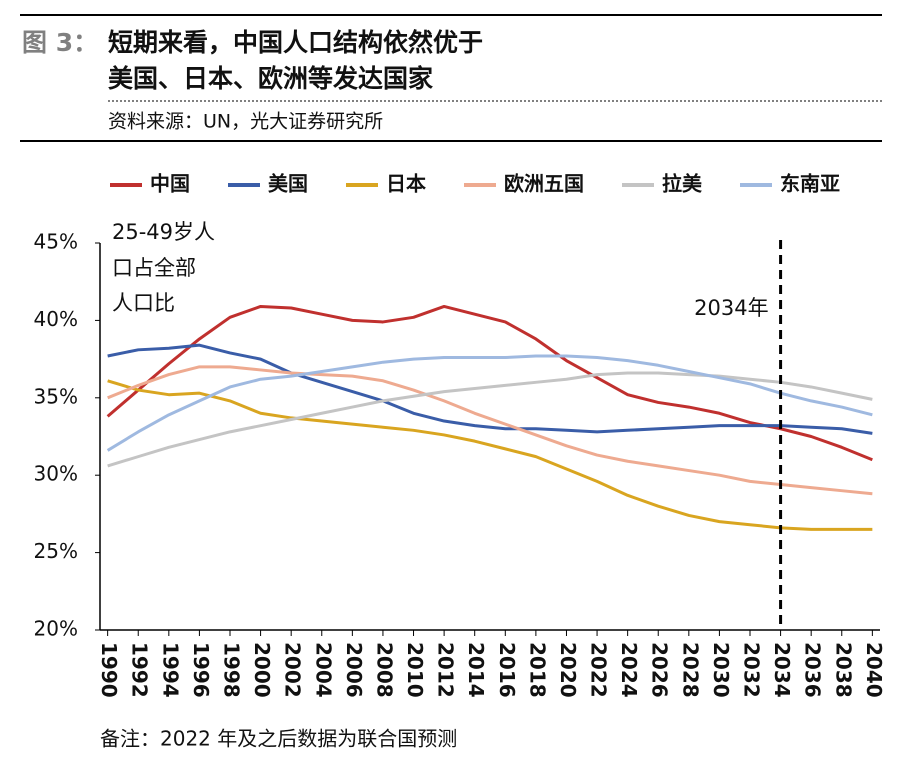  I want to click on y-tick-label: 30%, so click(56, 474).